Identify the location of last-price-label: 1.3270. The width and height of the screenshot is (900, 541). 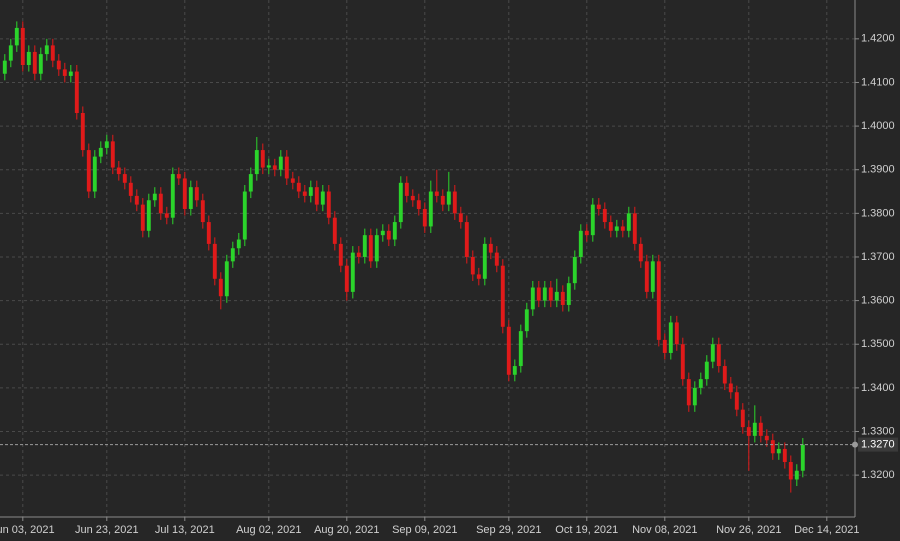
(878, 444).